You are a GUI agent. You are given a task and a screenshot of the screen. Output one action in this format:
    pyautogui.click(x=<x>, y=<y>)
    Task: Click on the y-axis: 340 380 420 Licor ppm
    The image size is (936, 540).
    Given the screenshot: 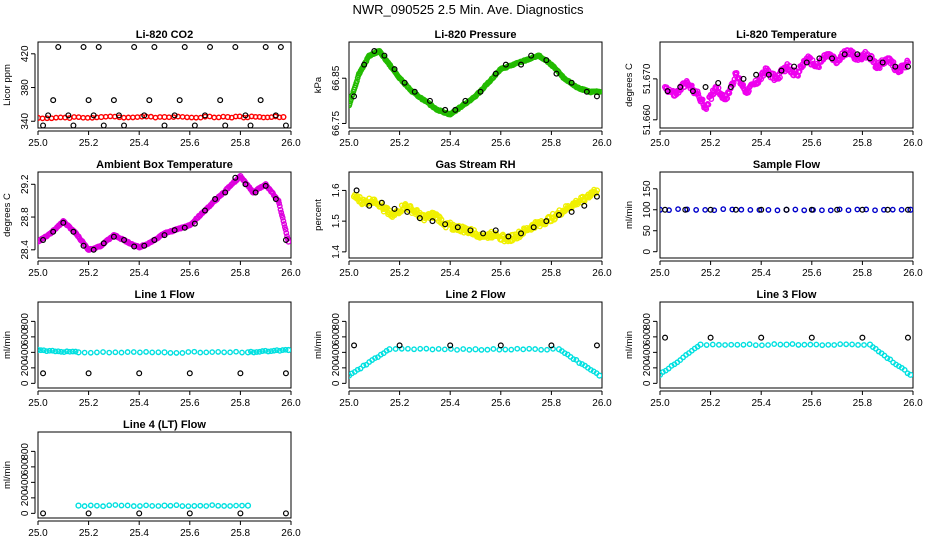 What is the action you would take?
    pyautogui.click(x=19, y=87)
    